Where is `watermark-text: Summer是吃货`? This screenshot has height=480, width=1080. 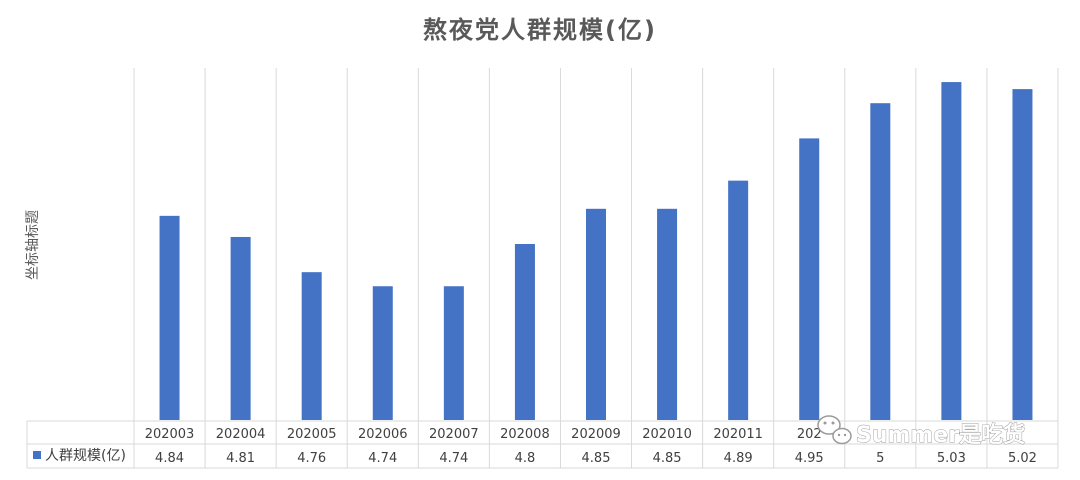
watermark-text: Summer是吃货 is located at coordinates (940, 435).